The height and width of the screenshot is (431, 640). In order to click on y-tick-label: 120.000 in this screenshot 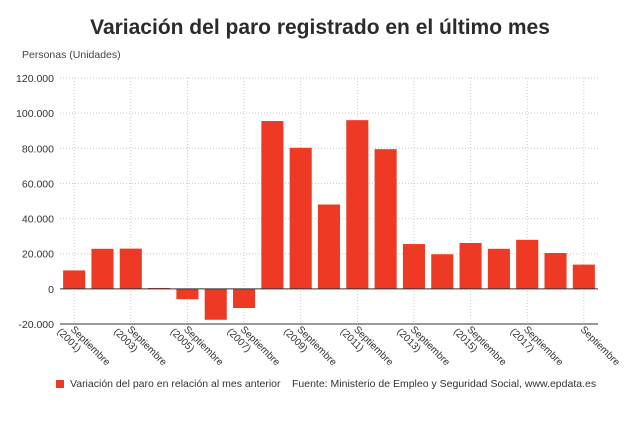, I will do `click(35, 79)`.